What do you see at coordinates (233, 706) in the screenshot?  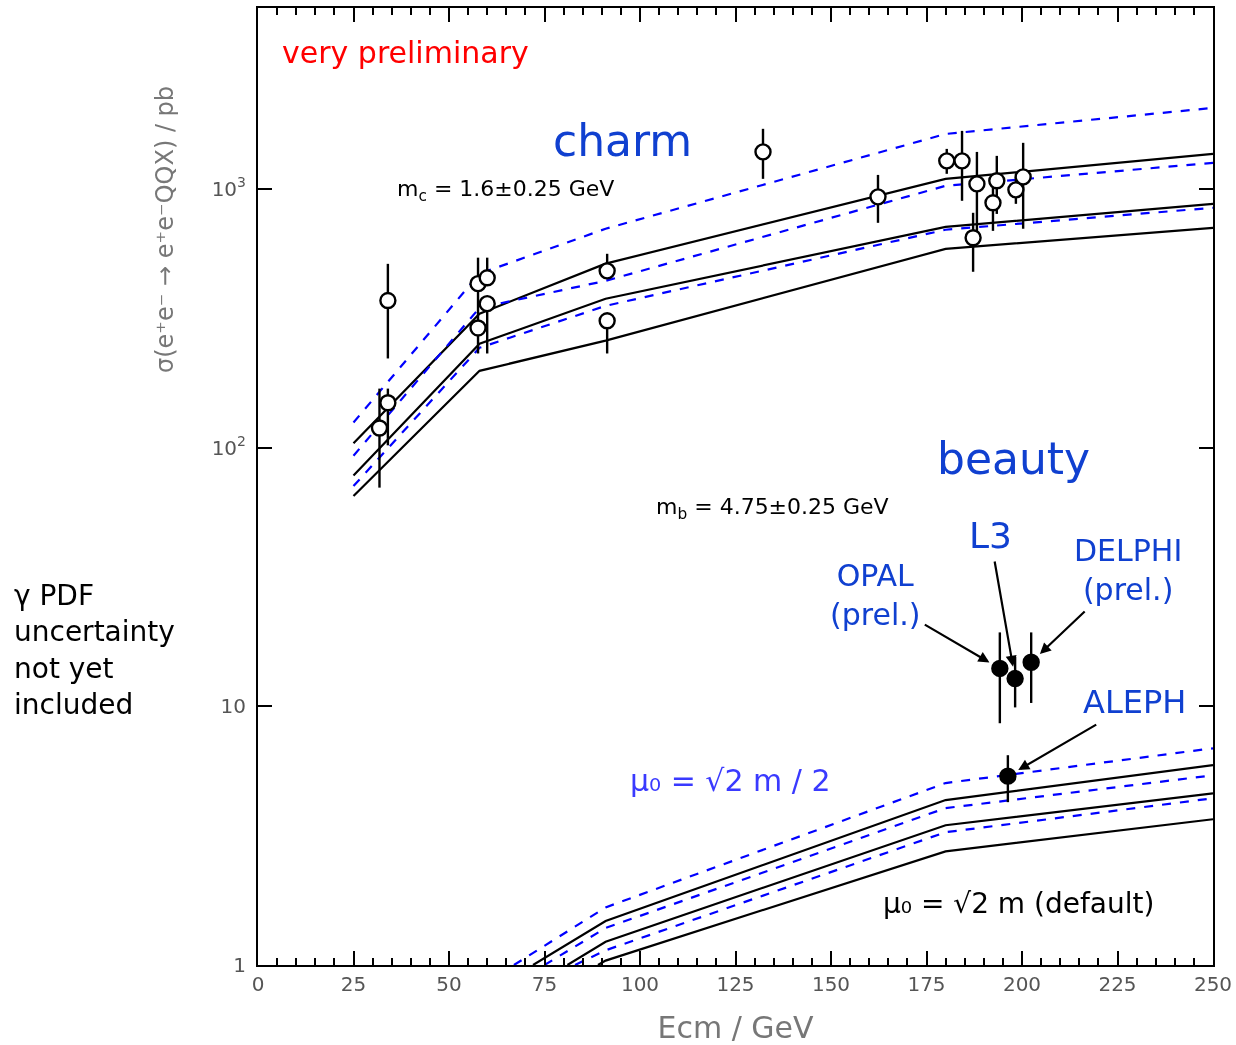 I see `y-tick-label: 10` at bounding box center [233, 706].